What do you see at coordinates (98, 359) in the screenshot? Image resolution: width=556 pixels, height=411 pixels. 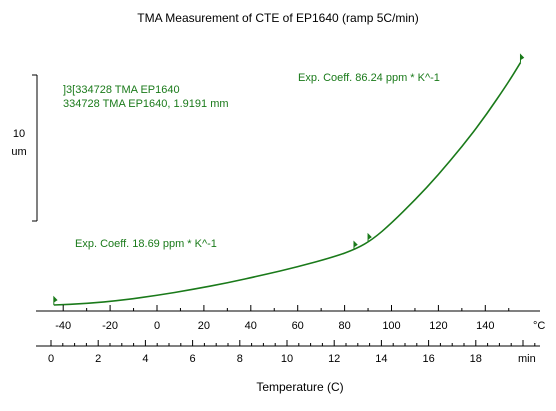 I see `time-tick-label: 2` at bounding box center [98, 359].